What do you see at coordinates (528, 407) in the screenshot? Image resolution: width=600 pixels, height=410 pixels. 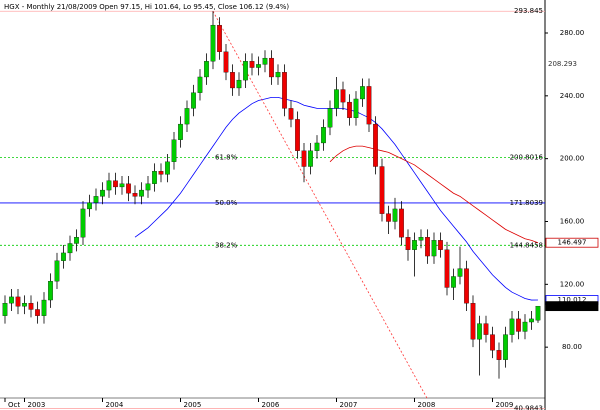 I see `level-label: 40.9843` at bounding box center [528, 407].